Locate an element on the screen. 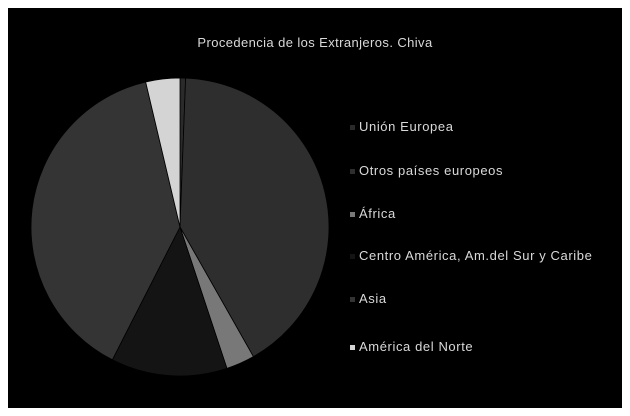 This screenshot has width=630, height=416. legend-label: Asia is located at coordinates (373, 298).